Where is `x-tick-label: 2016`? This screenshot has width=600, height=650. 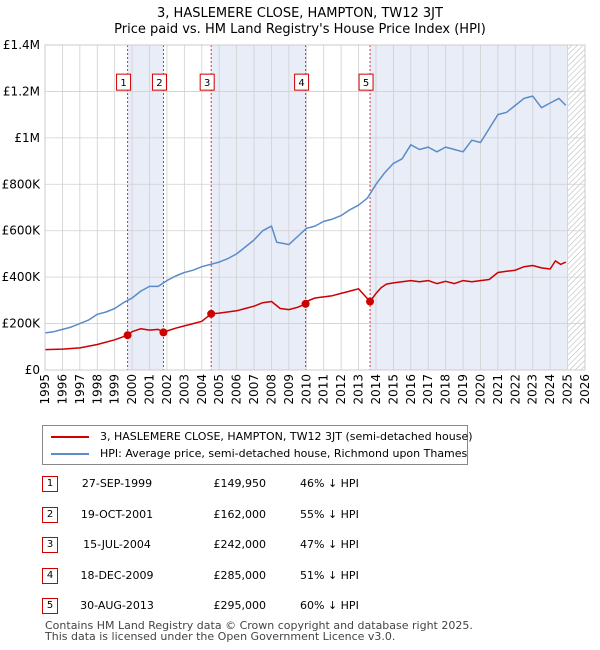
x-tick-label: 2016 is located at coordinates (411, 389).